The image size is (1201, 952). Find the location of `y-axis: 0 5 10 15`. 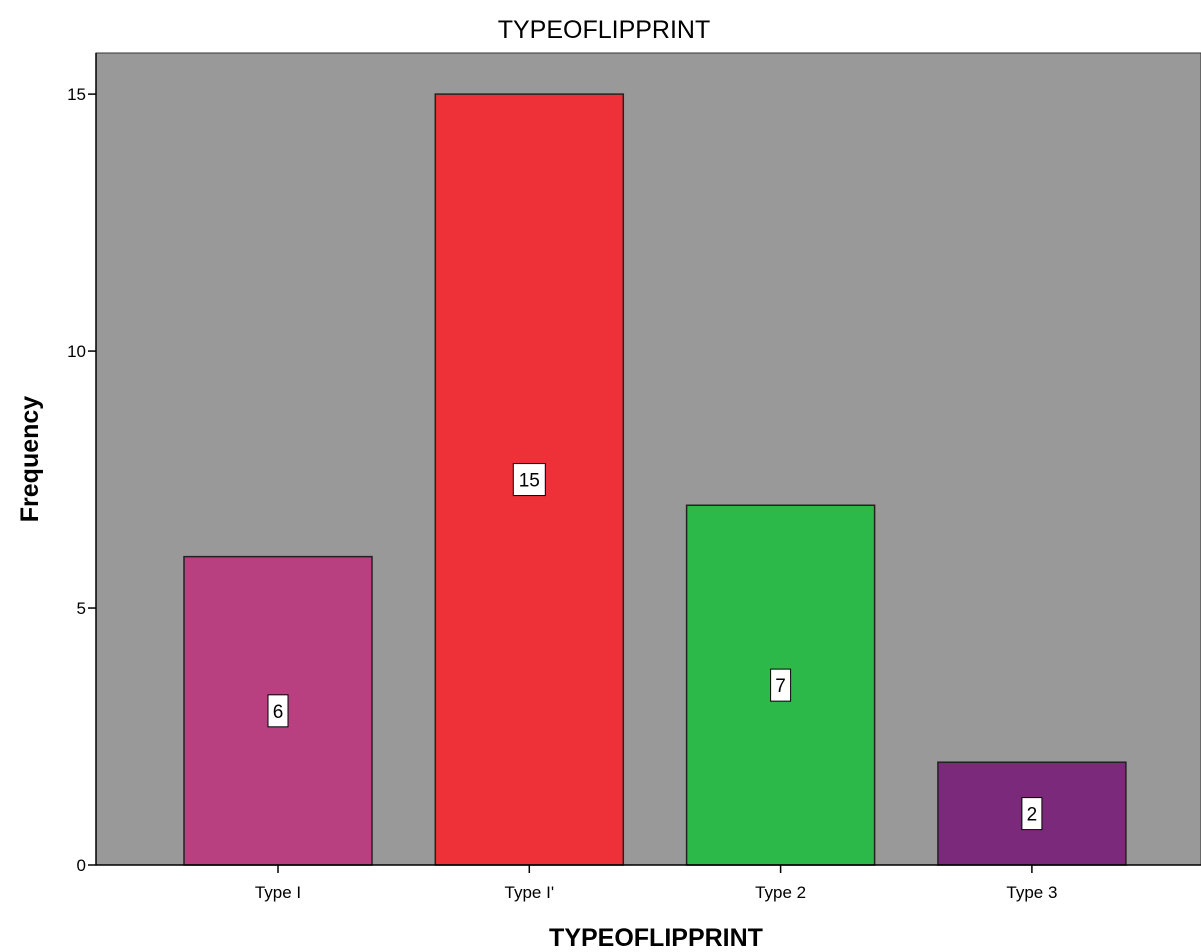

y-axis: 0 5 10 15 is located at coordinates (82, 464).